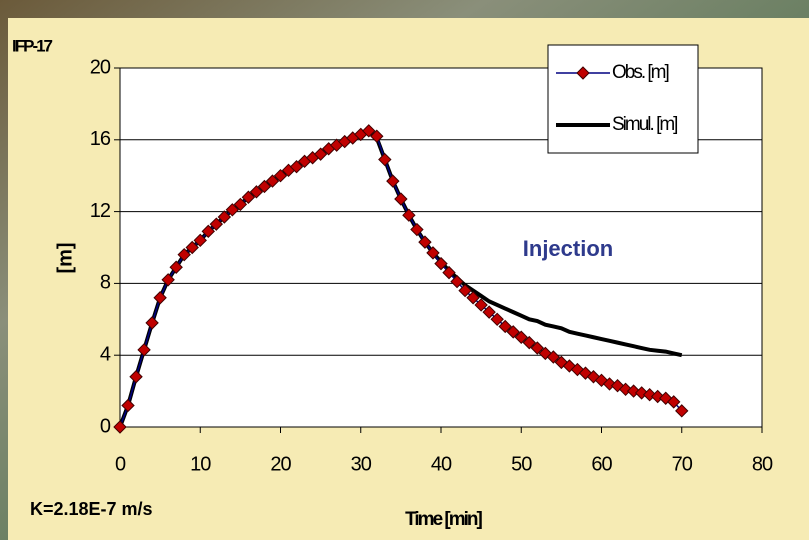 The image size is (809, 540). Describe the element at coordinates (105, 354) in the screenshot. I see `y-tick-label: 4` at that location.